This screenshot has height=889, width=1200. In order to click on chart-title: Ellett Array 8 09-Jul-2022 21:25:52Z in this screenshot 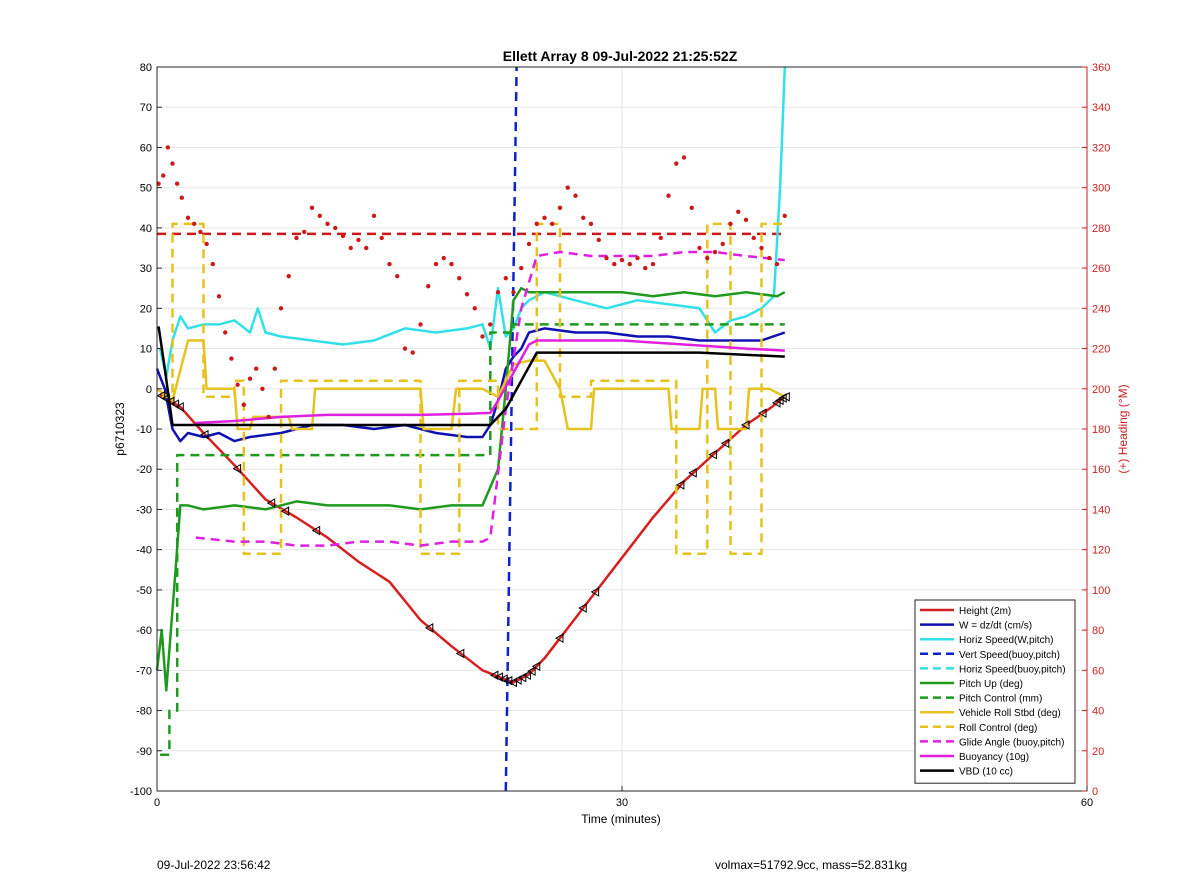, I will do `click(620, 56)`.